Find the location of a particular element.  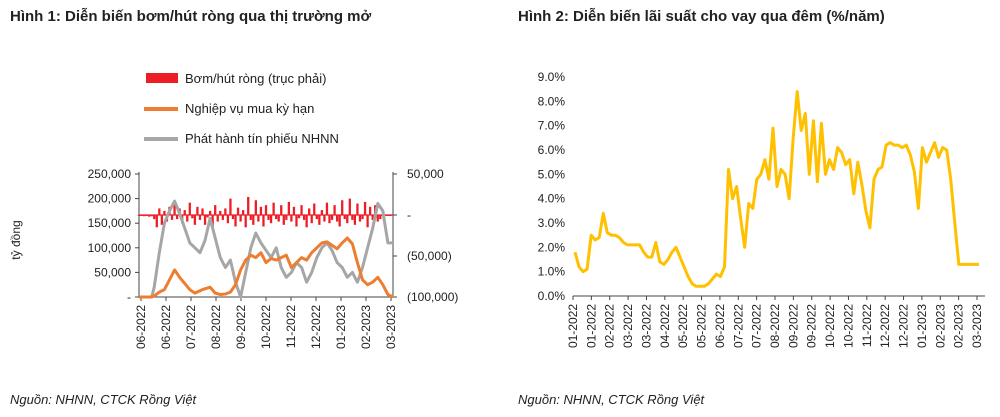

bills-line is located at coordinates (266, 249).